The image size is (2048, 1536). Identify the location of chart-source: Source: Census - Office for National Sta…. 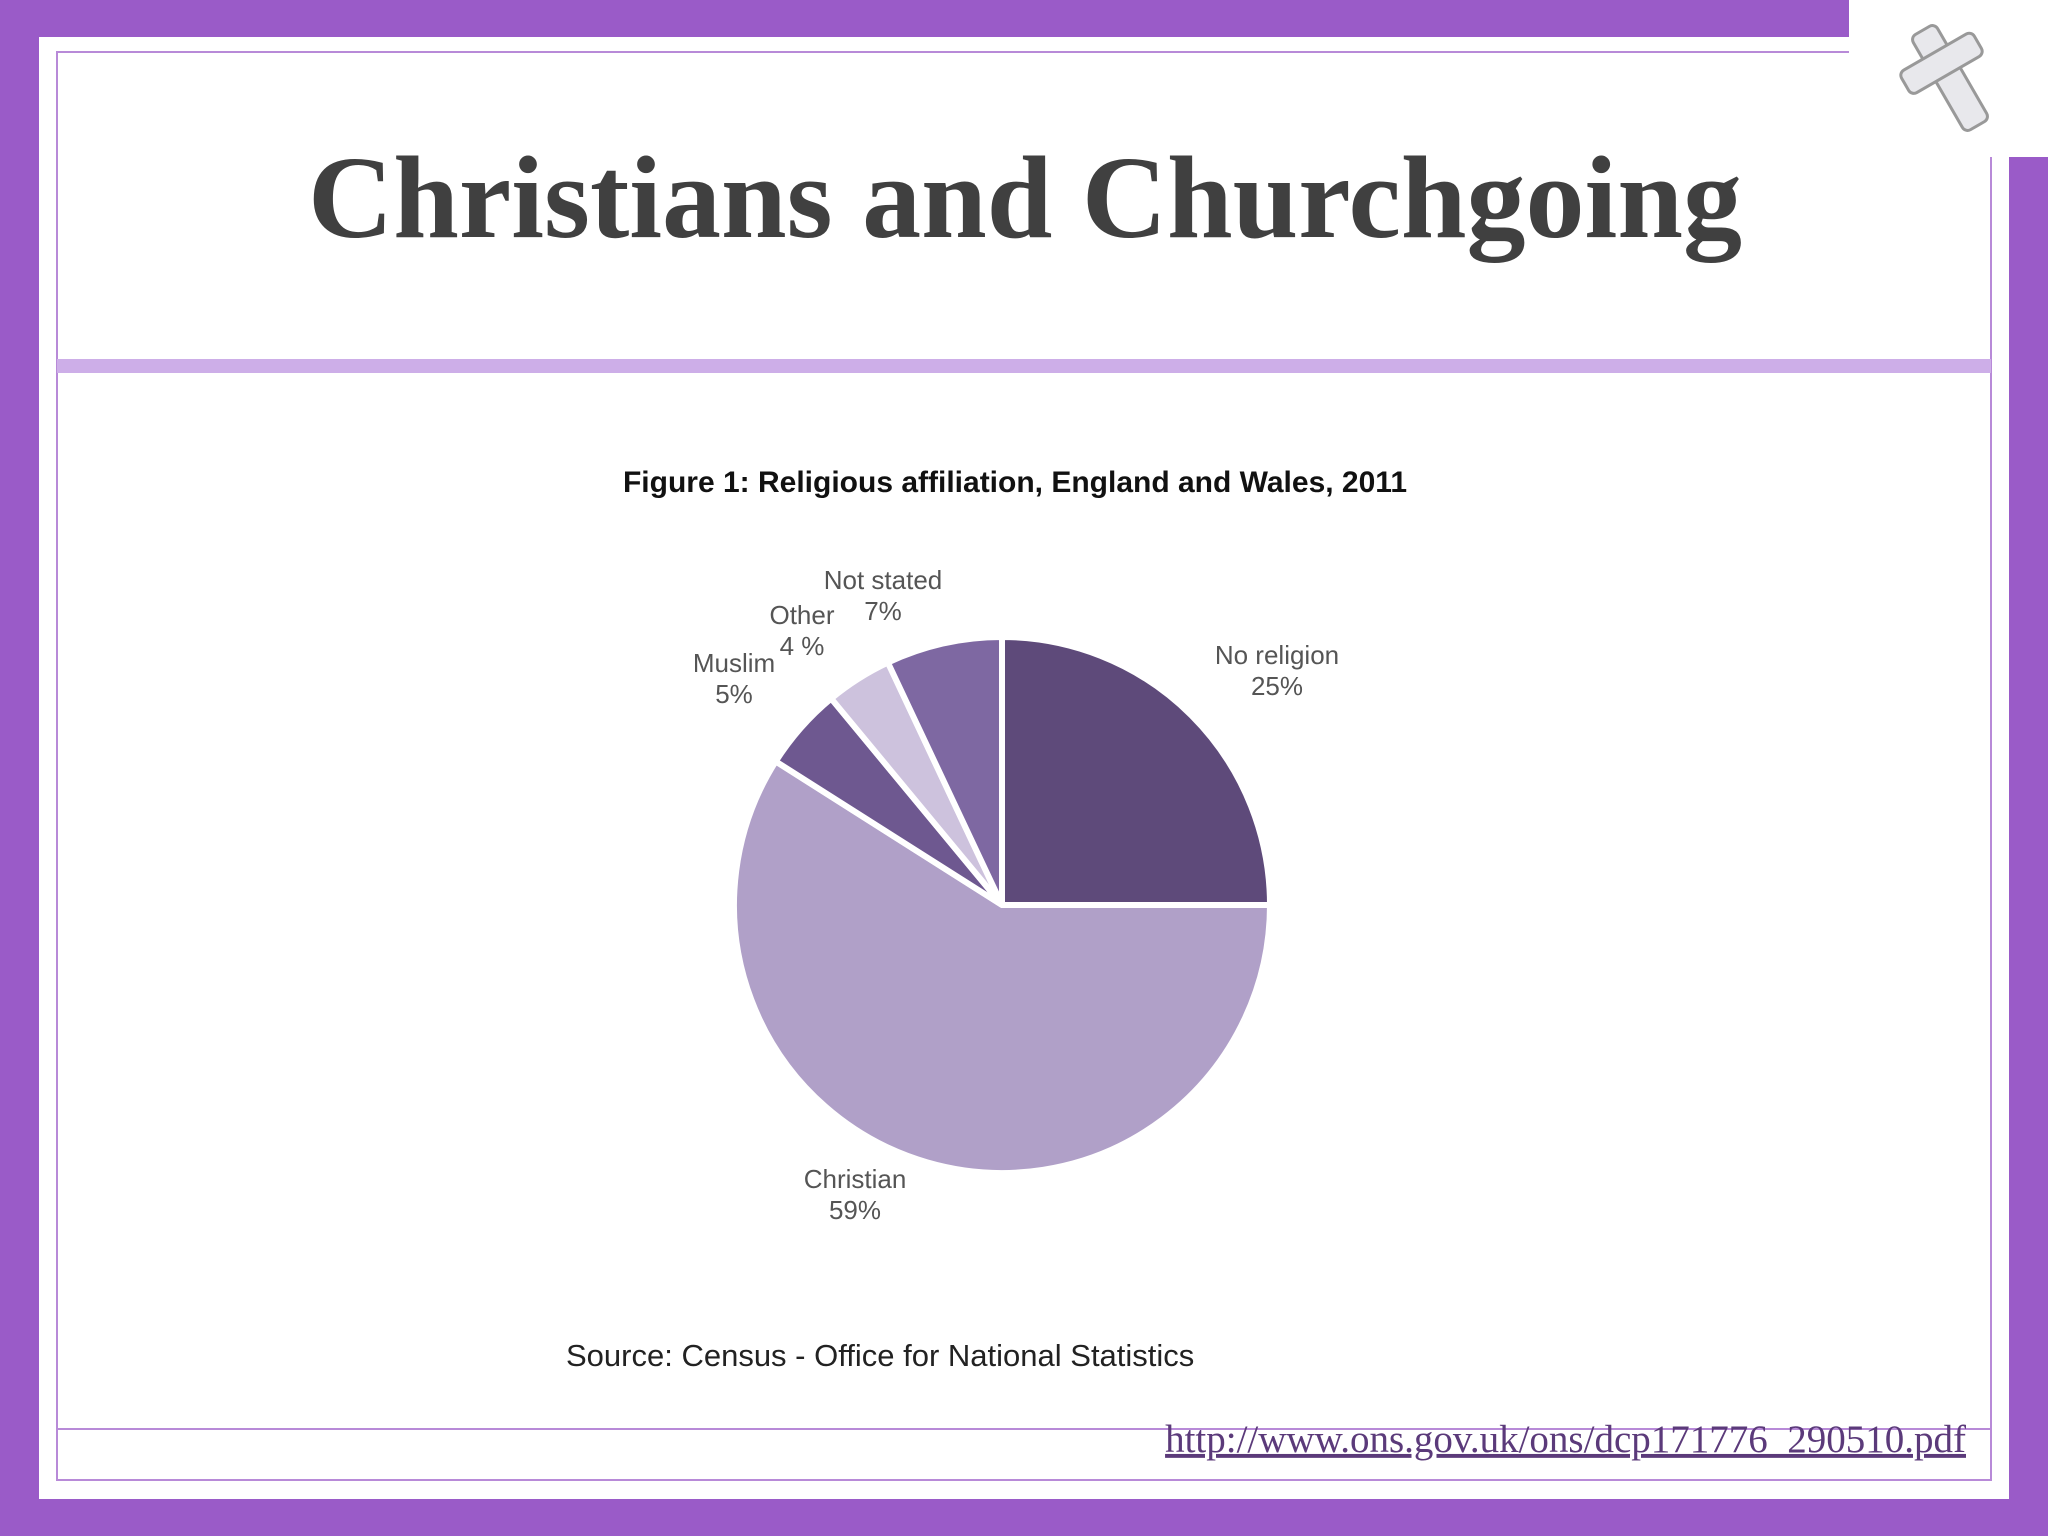
(880, 1355).